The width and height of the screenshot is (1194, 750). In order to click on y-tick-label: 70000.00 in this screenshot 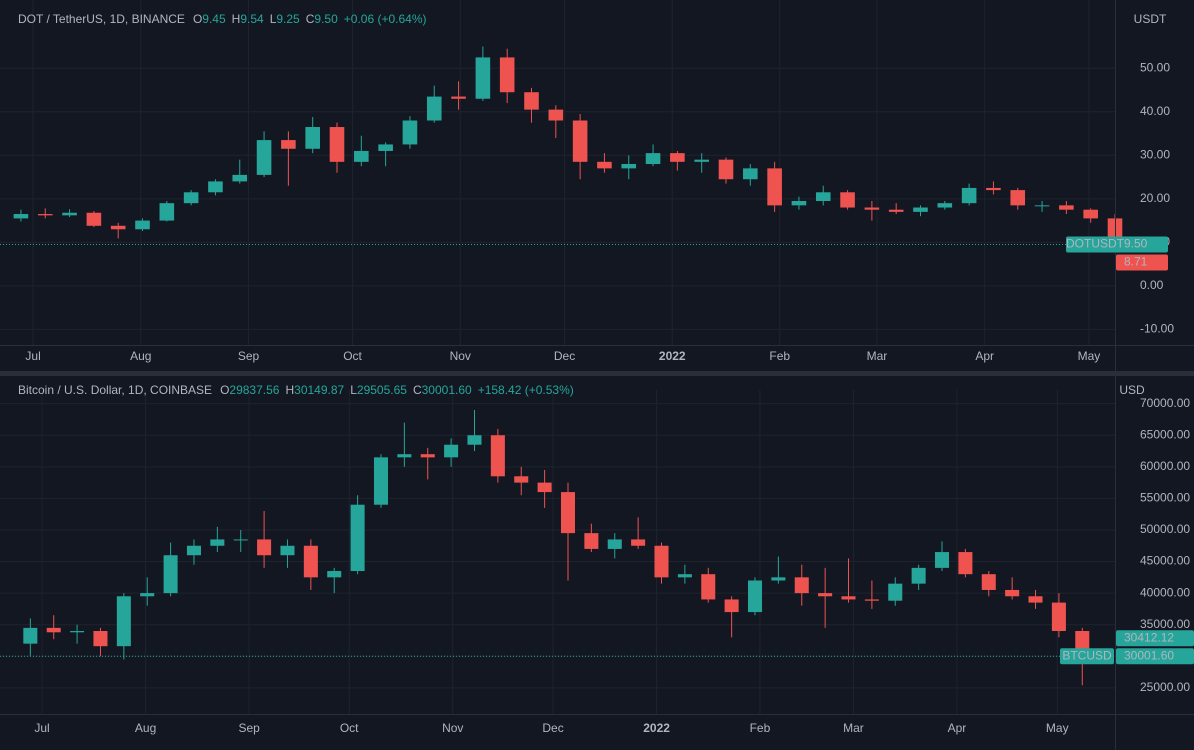, I will do `click(1165, 403)`.